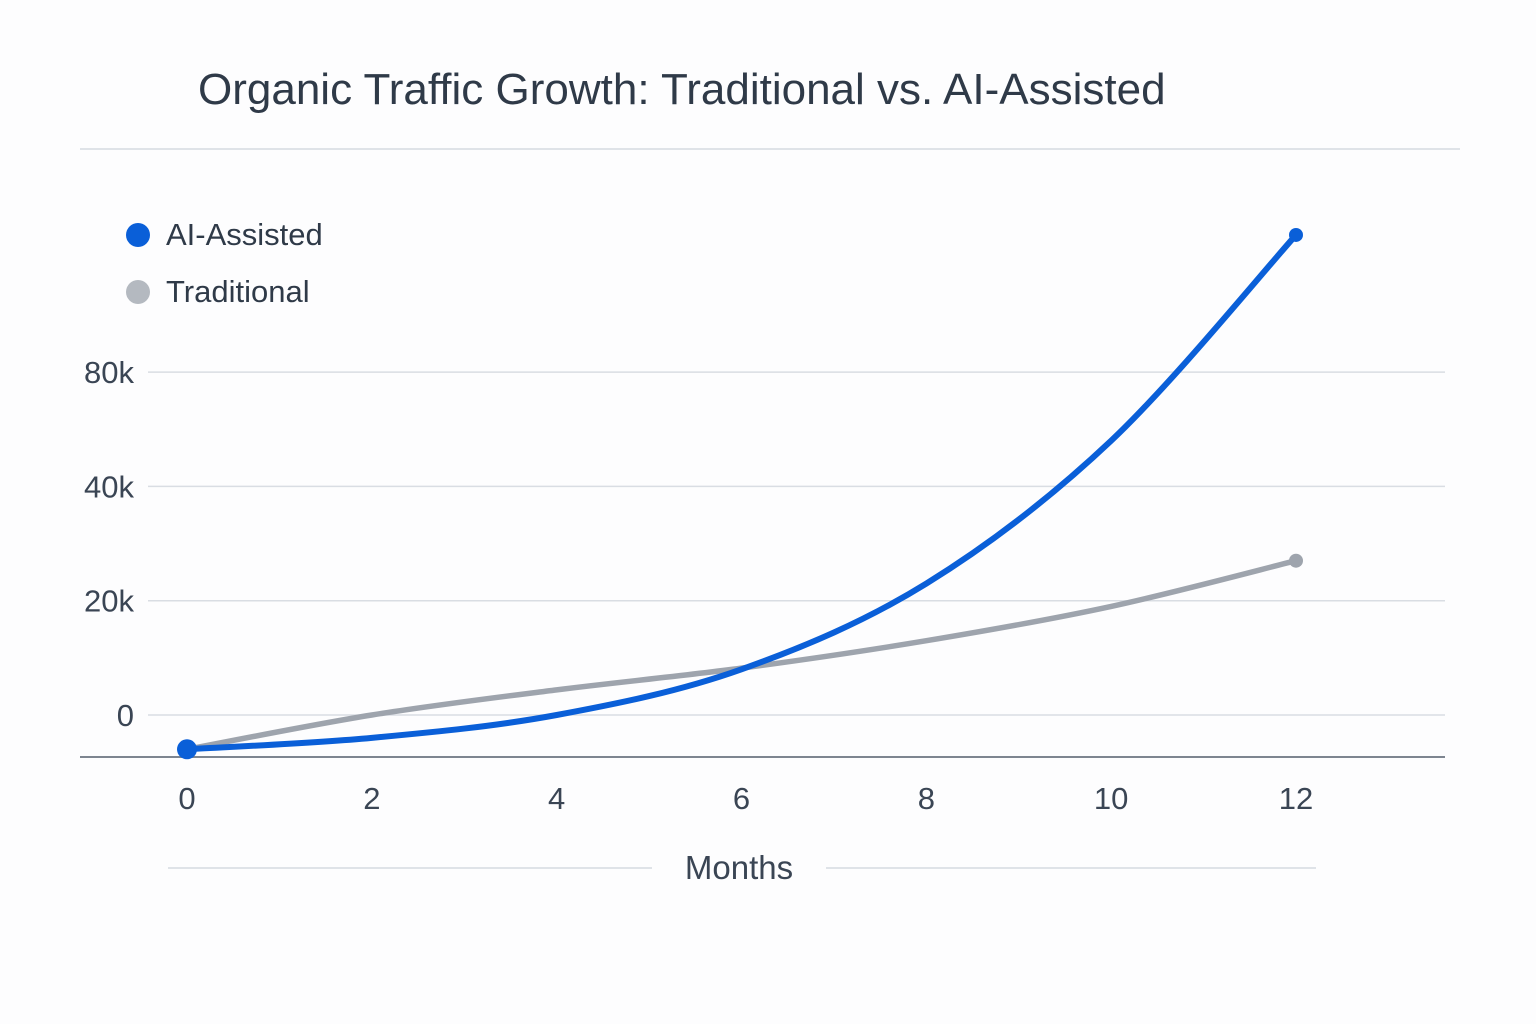  What do you see at coordinates (125, 715) in the screenshot?
I see `y-tick-label: 0` at bounding box center [125, 715].